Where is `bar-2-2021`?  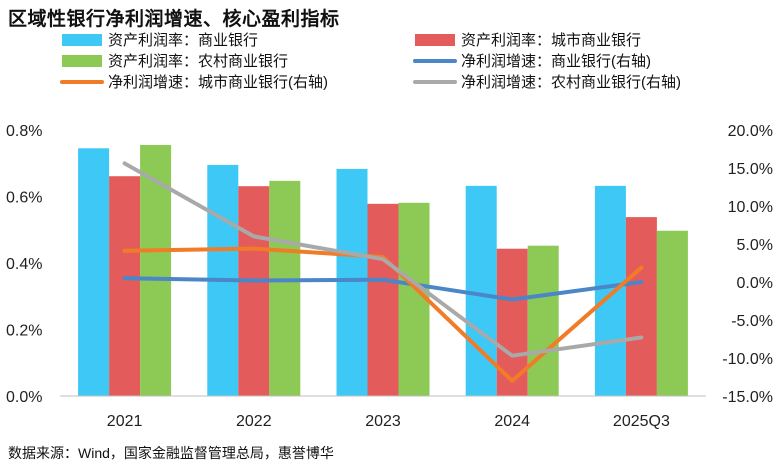 bar-2-2021 is located at coordinates (125, 286).